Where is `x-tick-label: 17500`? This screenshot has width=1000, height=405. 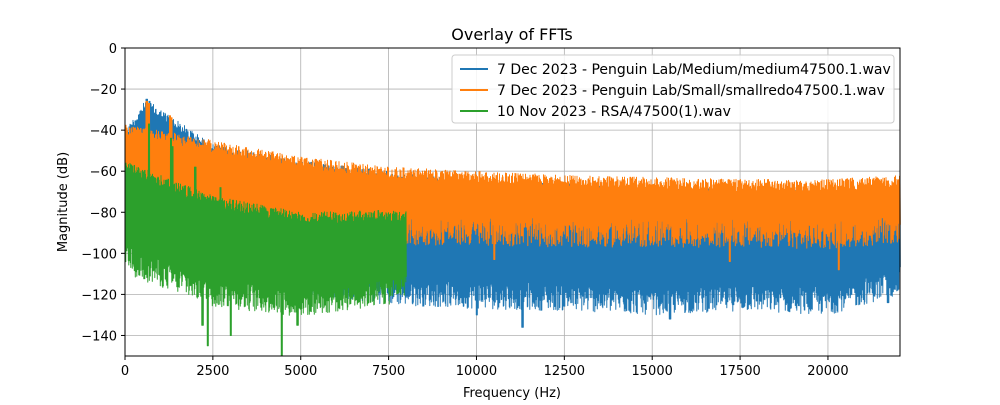 x-tick-label: 17500 is located at coordinates (739, 371).